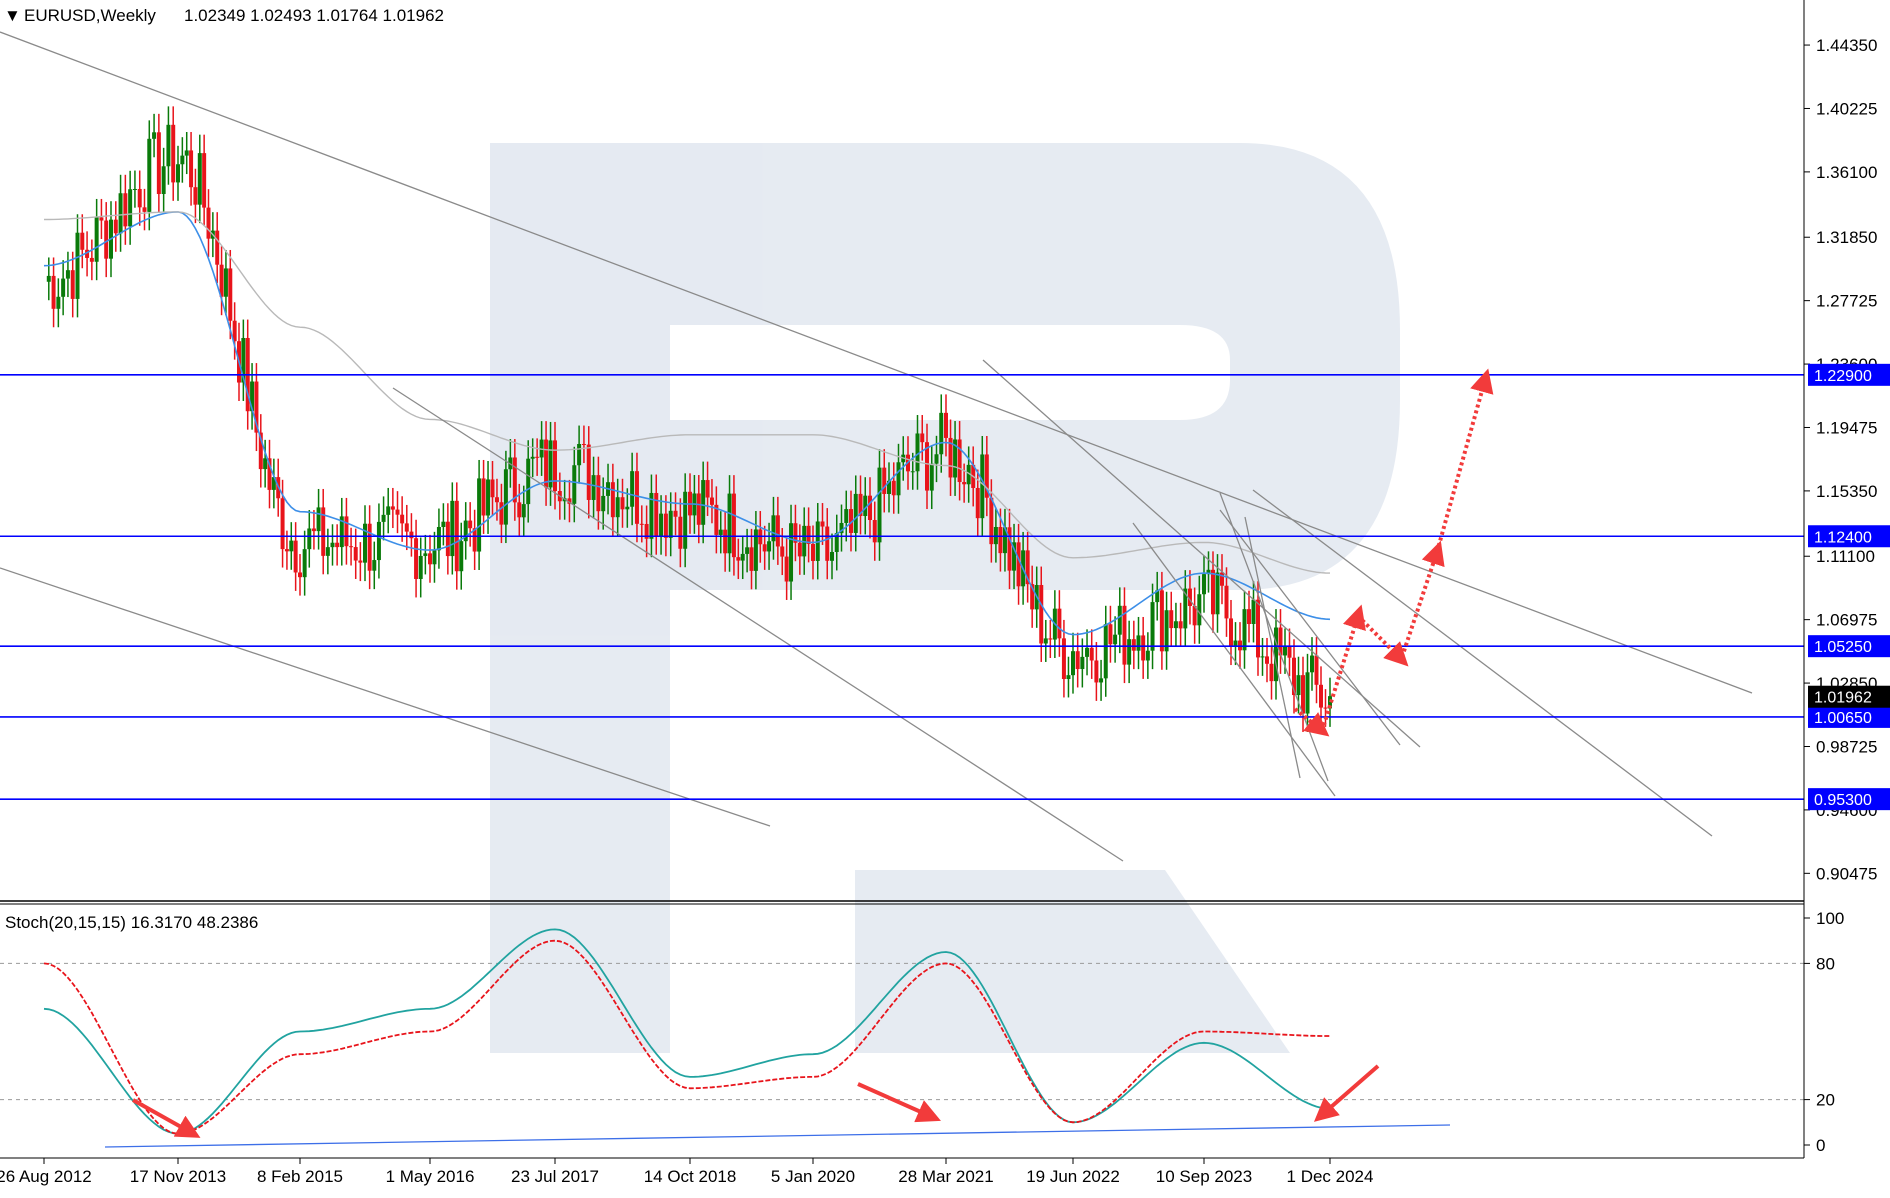 The width and height of the screenshot is (1890, 1198). Describe the element at coordinates (1382, 640) in the screenshot. I see `forecast-arrow` at that location.